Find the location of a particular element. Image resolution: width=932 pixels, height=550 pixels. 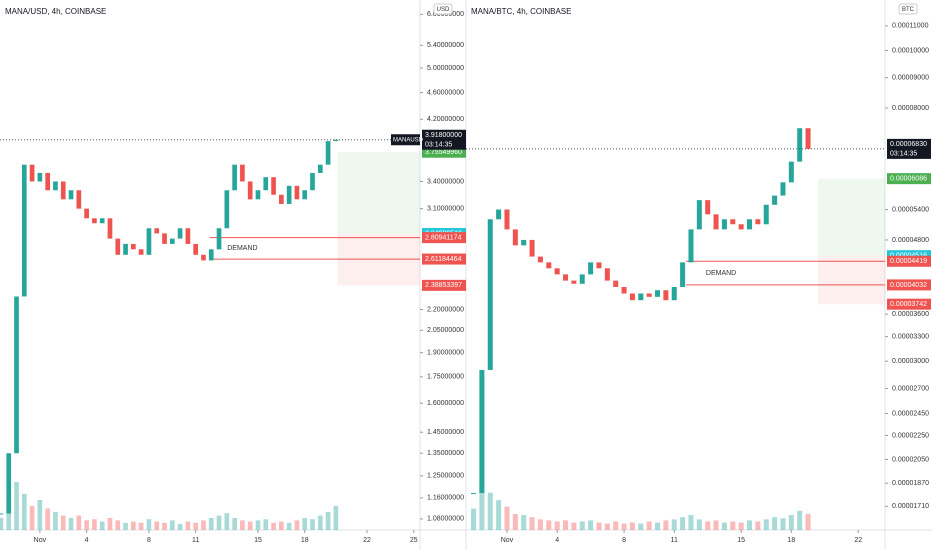

y-tick-label: 3.40000000 is located at coordinates (445, 181).